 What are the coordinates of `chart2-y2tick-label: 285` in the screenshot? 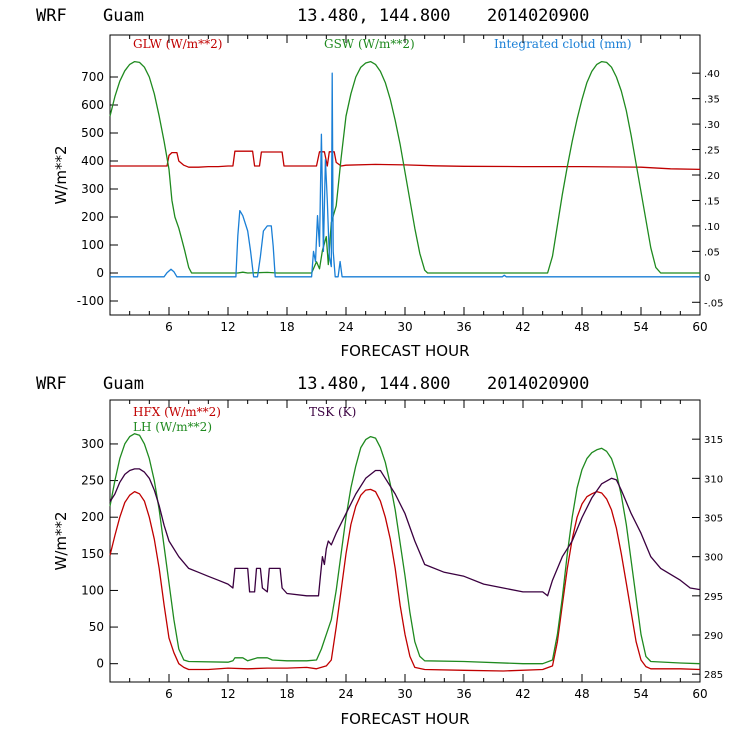 It's located at (713, 675).